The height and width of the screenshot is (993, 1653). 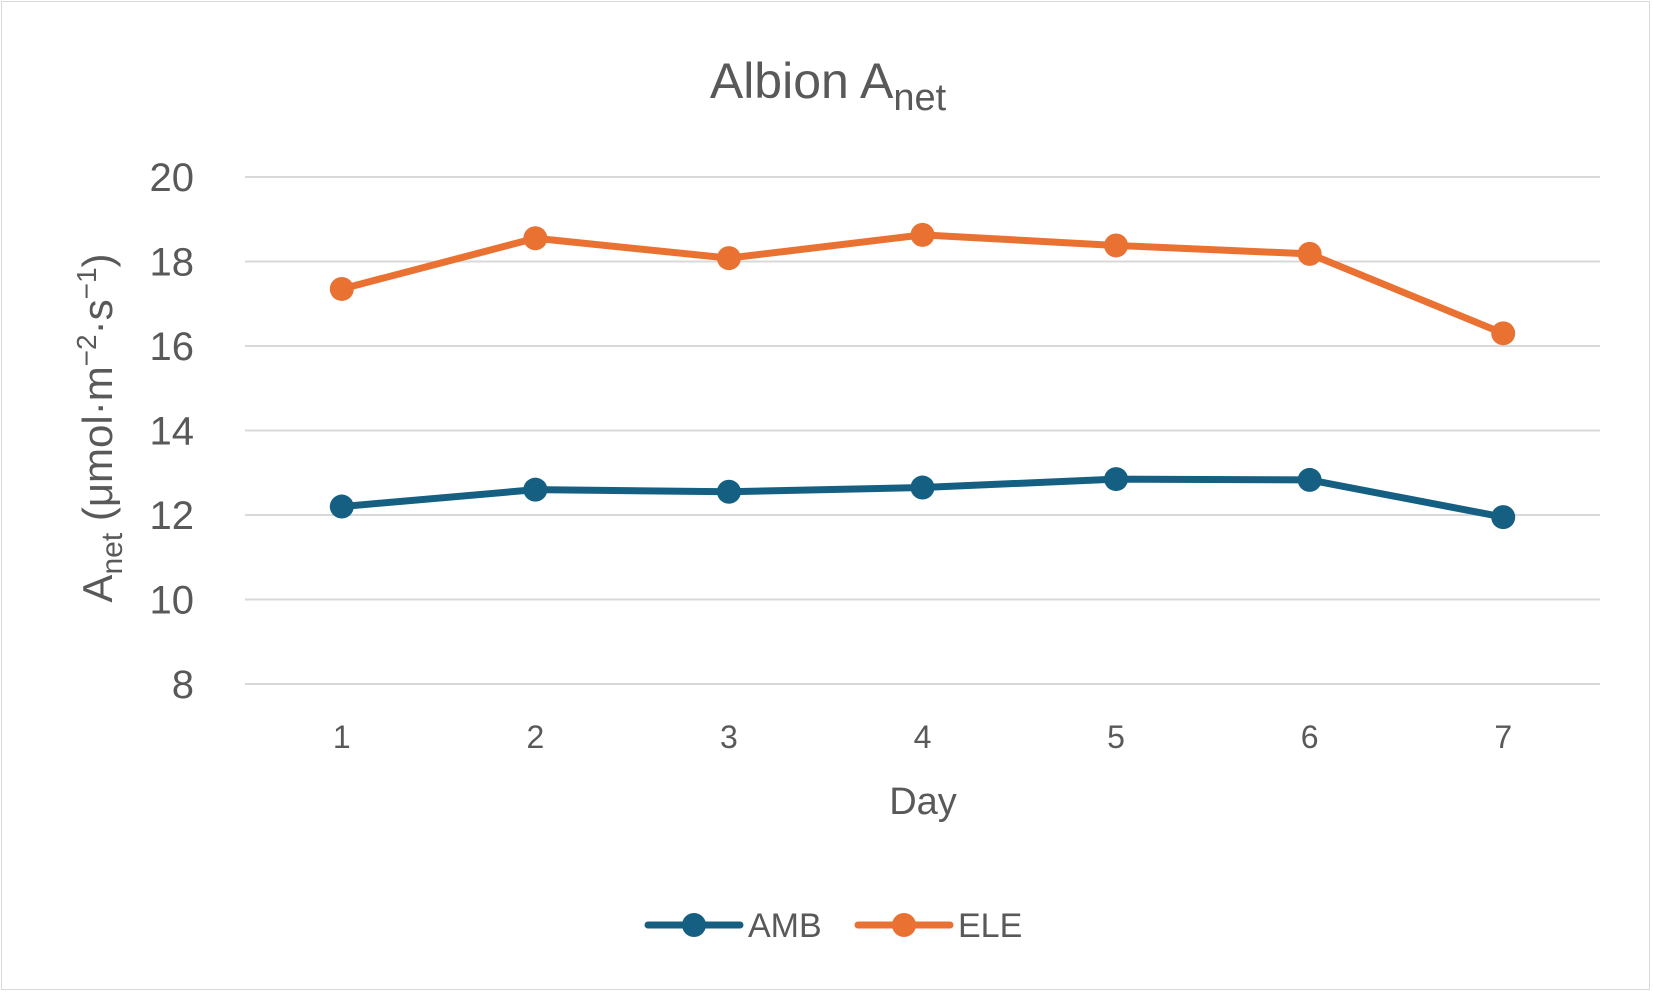 I want to click on y-axis-label: Anet (μmol·m−2·s−1), so click(x=100, y=427).